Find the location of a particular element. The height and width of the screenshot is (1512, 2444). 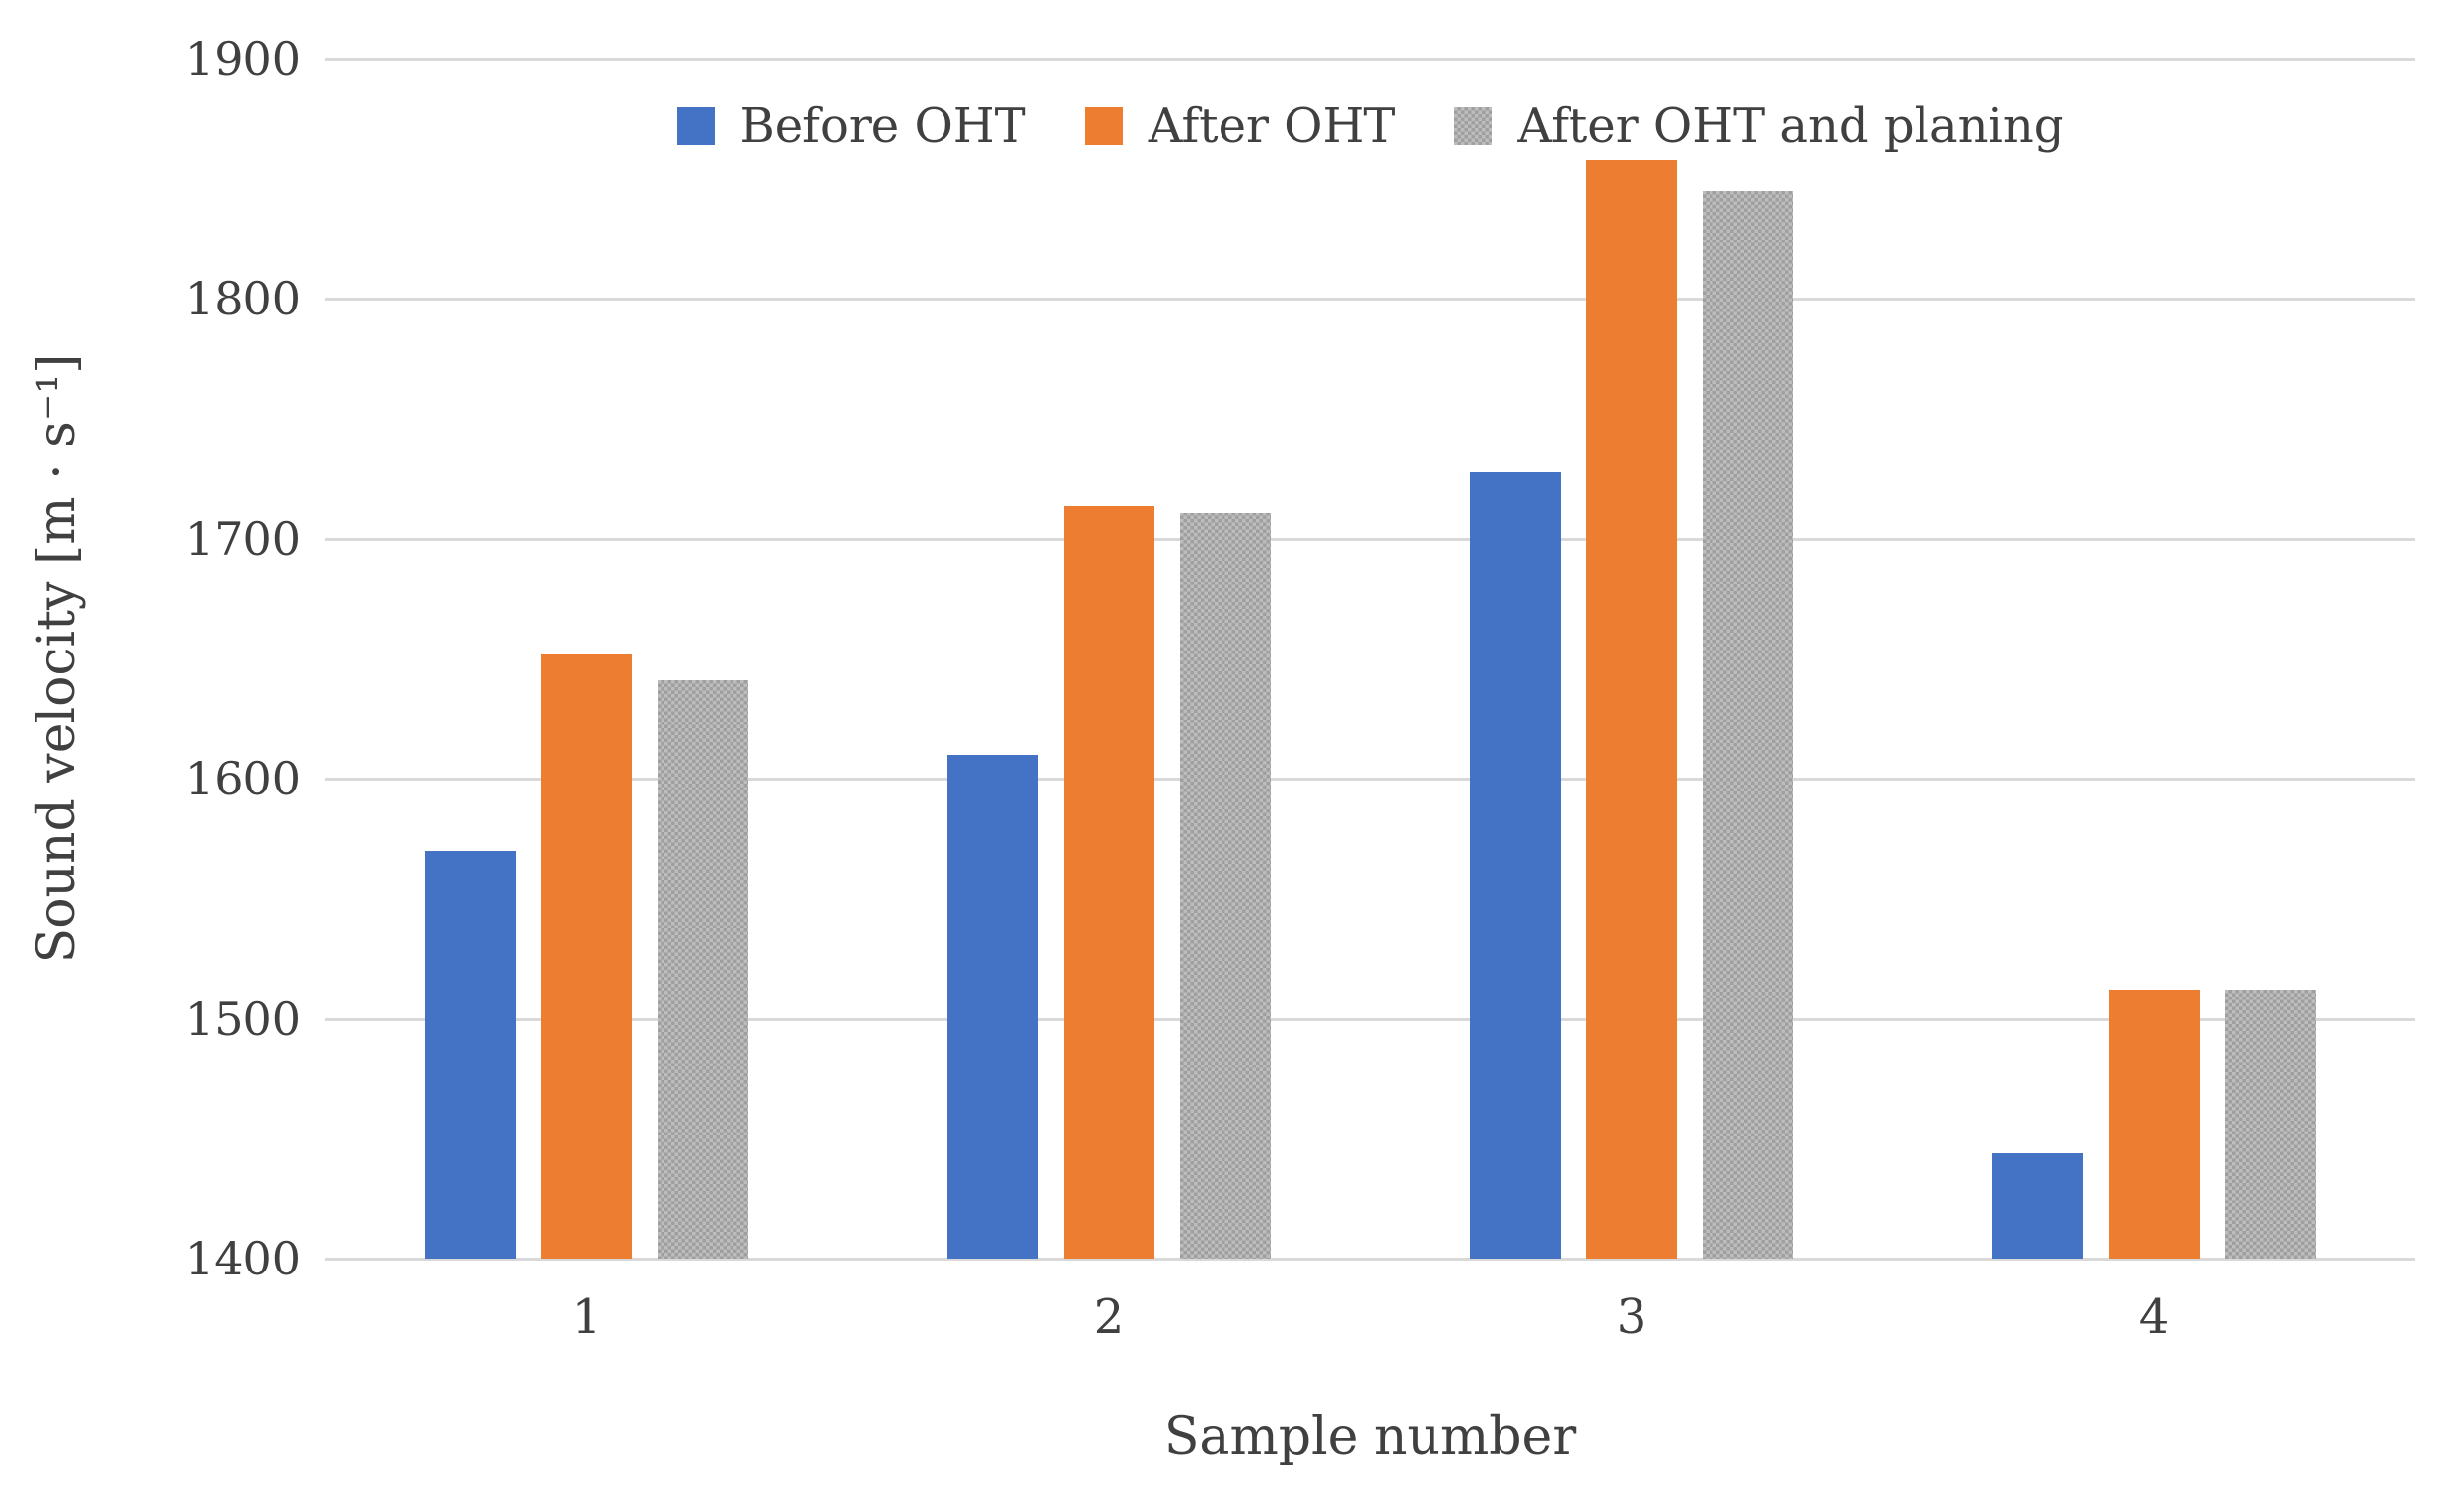

y-tick-label: 1500 is located at coordinates (242, 1019).